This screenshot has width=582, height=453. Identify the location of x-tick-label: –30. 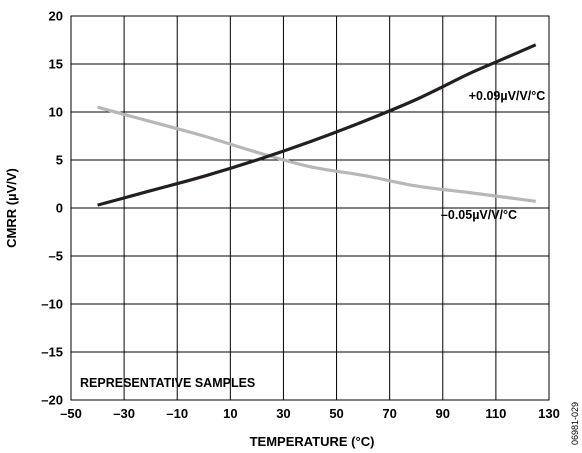
(124, 413).